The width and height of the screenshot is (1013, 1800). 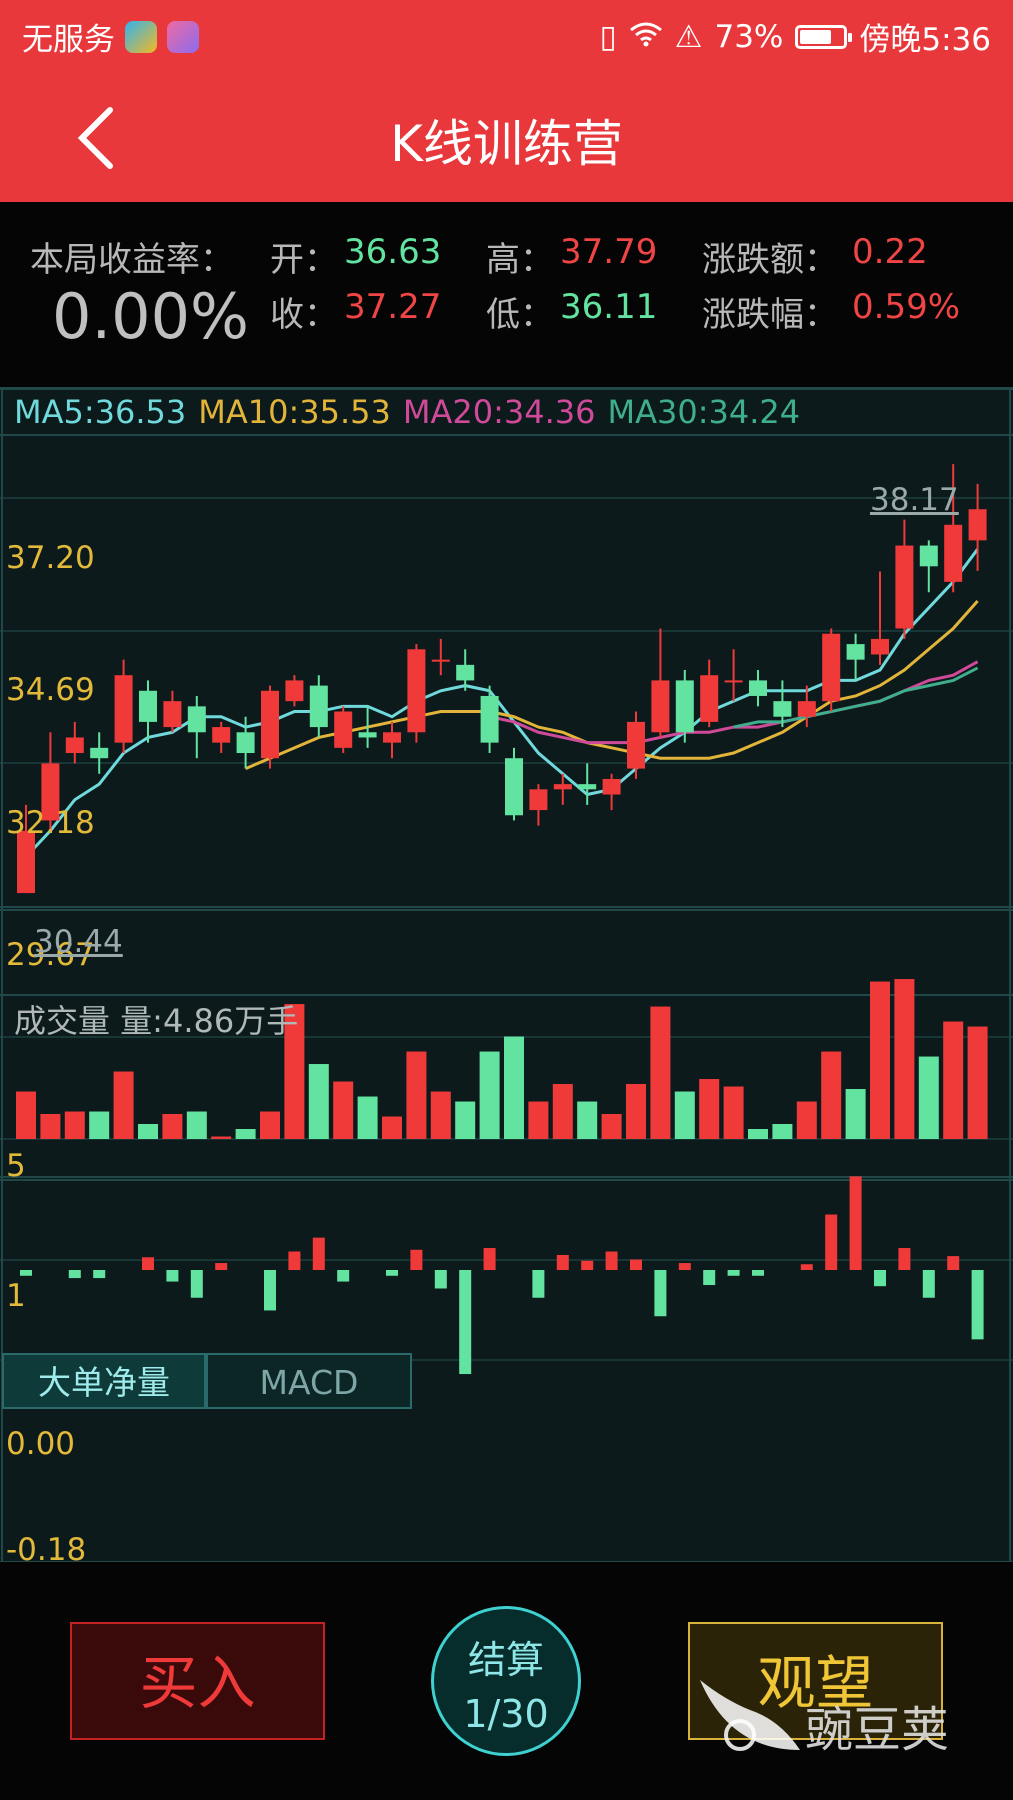 What do you see at coordinates (506, 137) in the screenshot?
I see `nav-bar: K线训练营` at bounding box center [506, 137].